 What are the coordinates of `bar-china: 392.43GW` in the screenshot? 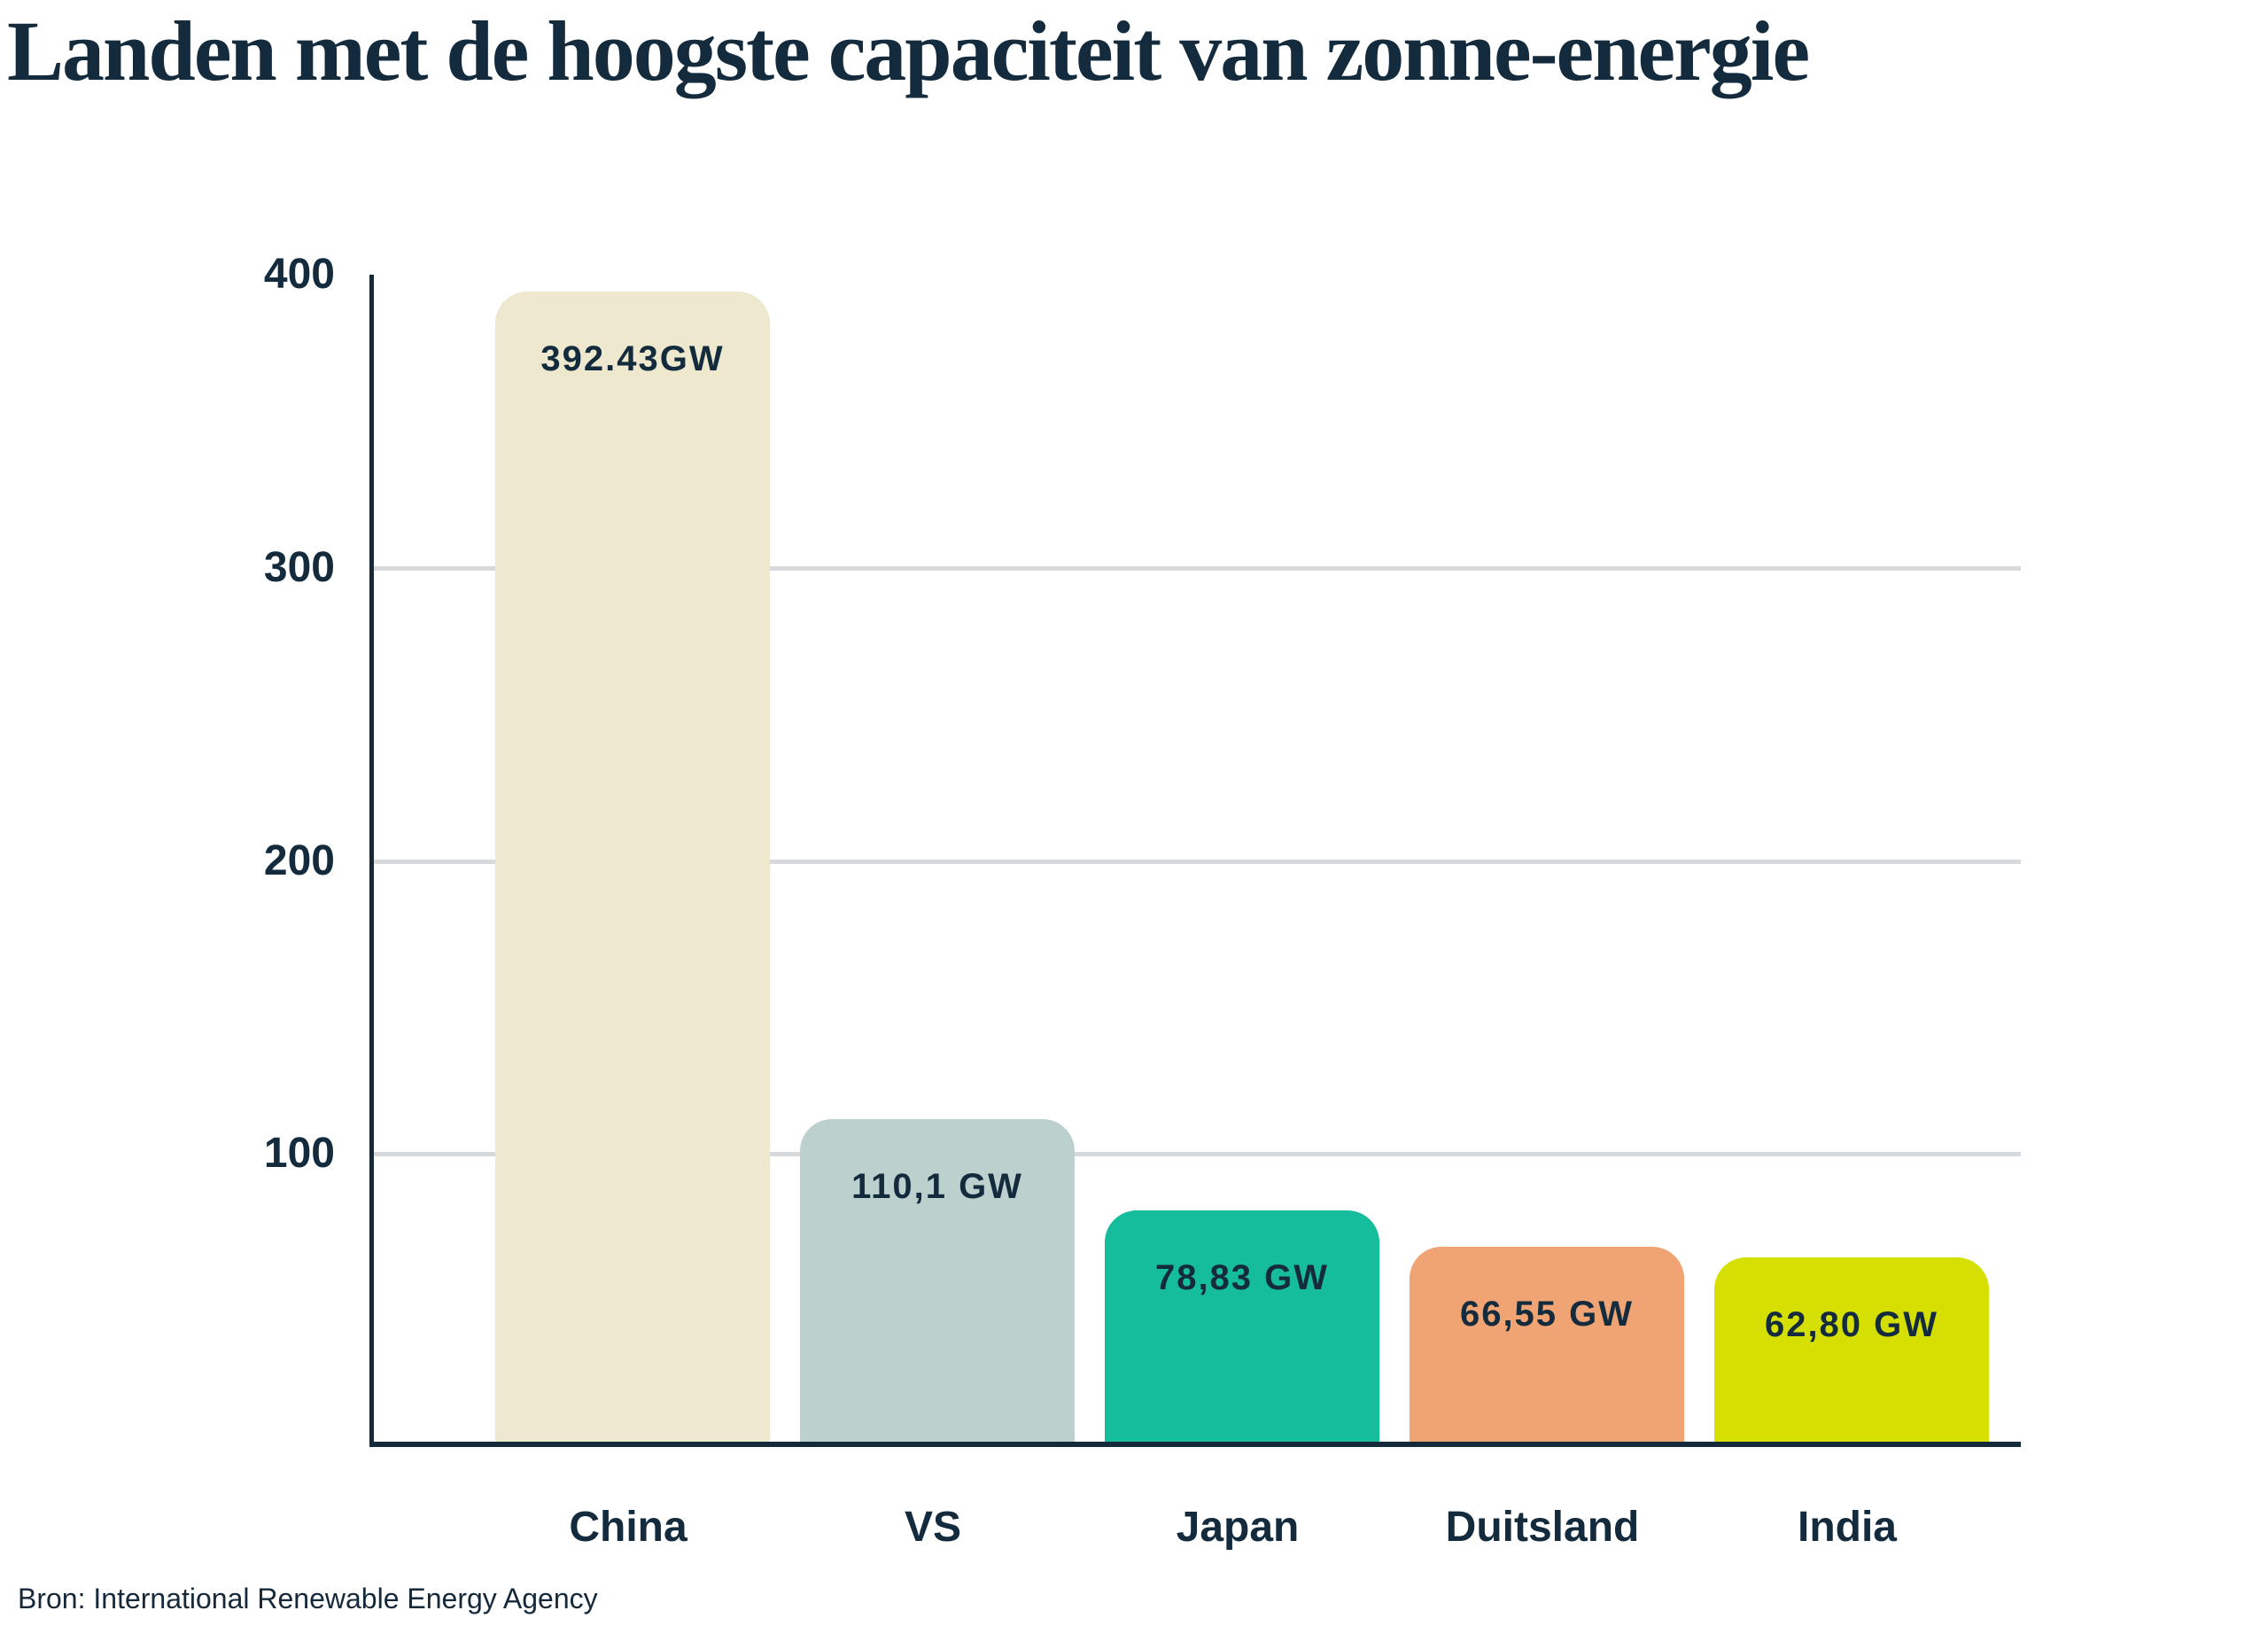 It's located at (632, 867).